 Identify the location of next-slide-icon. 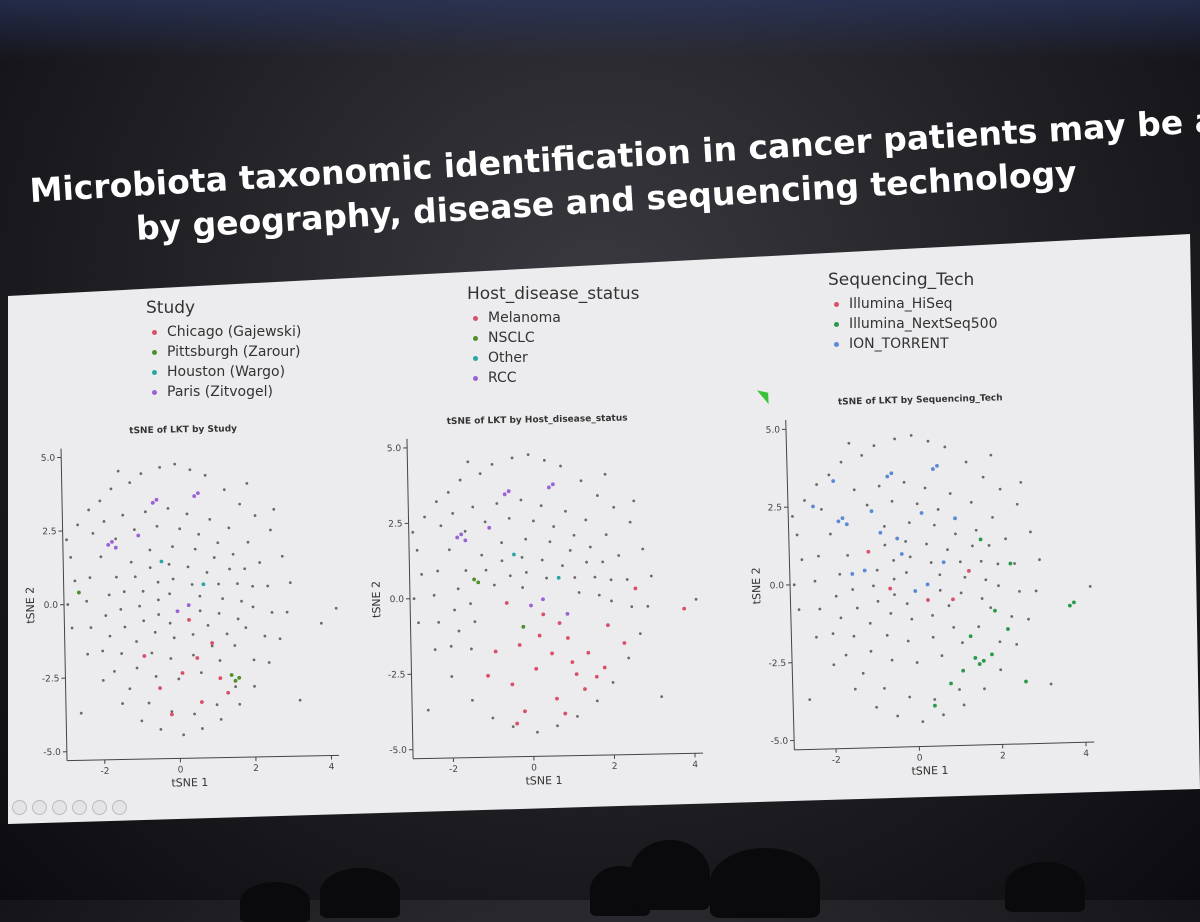
(39, 807).